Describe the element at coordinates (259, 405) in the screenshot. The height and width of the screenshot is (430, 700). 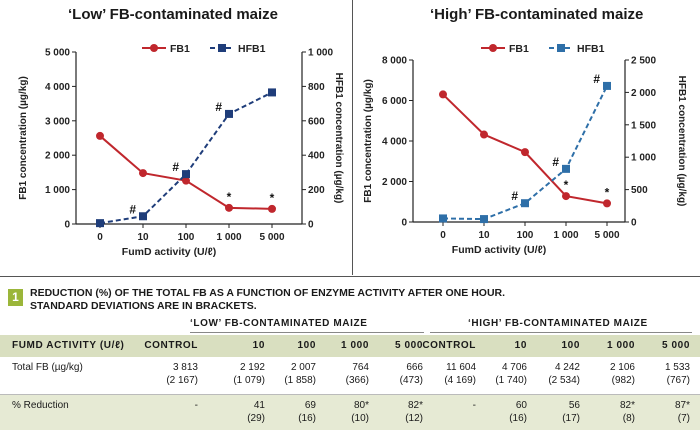
I see `table-cell-value: 41` at that location.